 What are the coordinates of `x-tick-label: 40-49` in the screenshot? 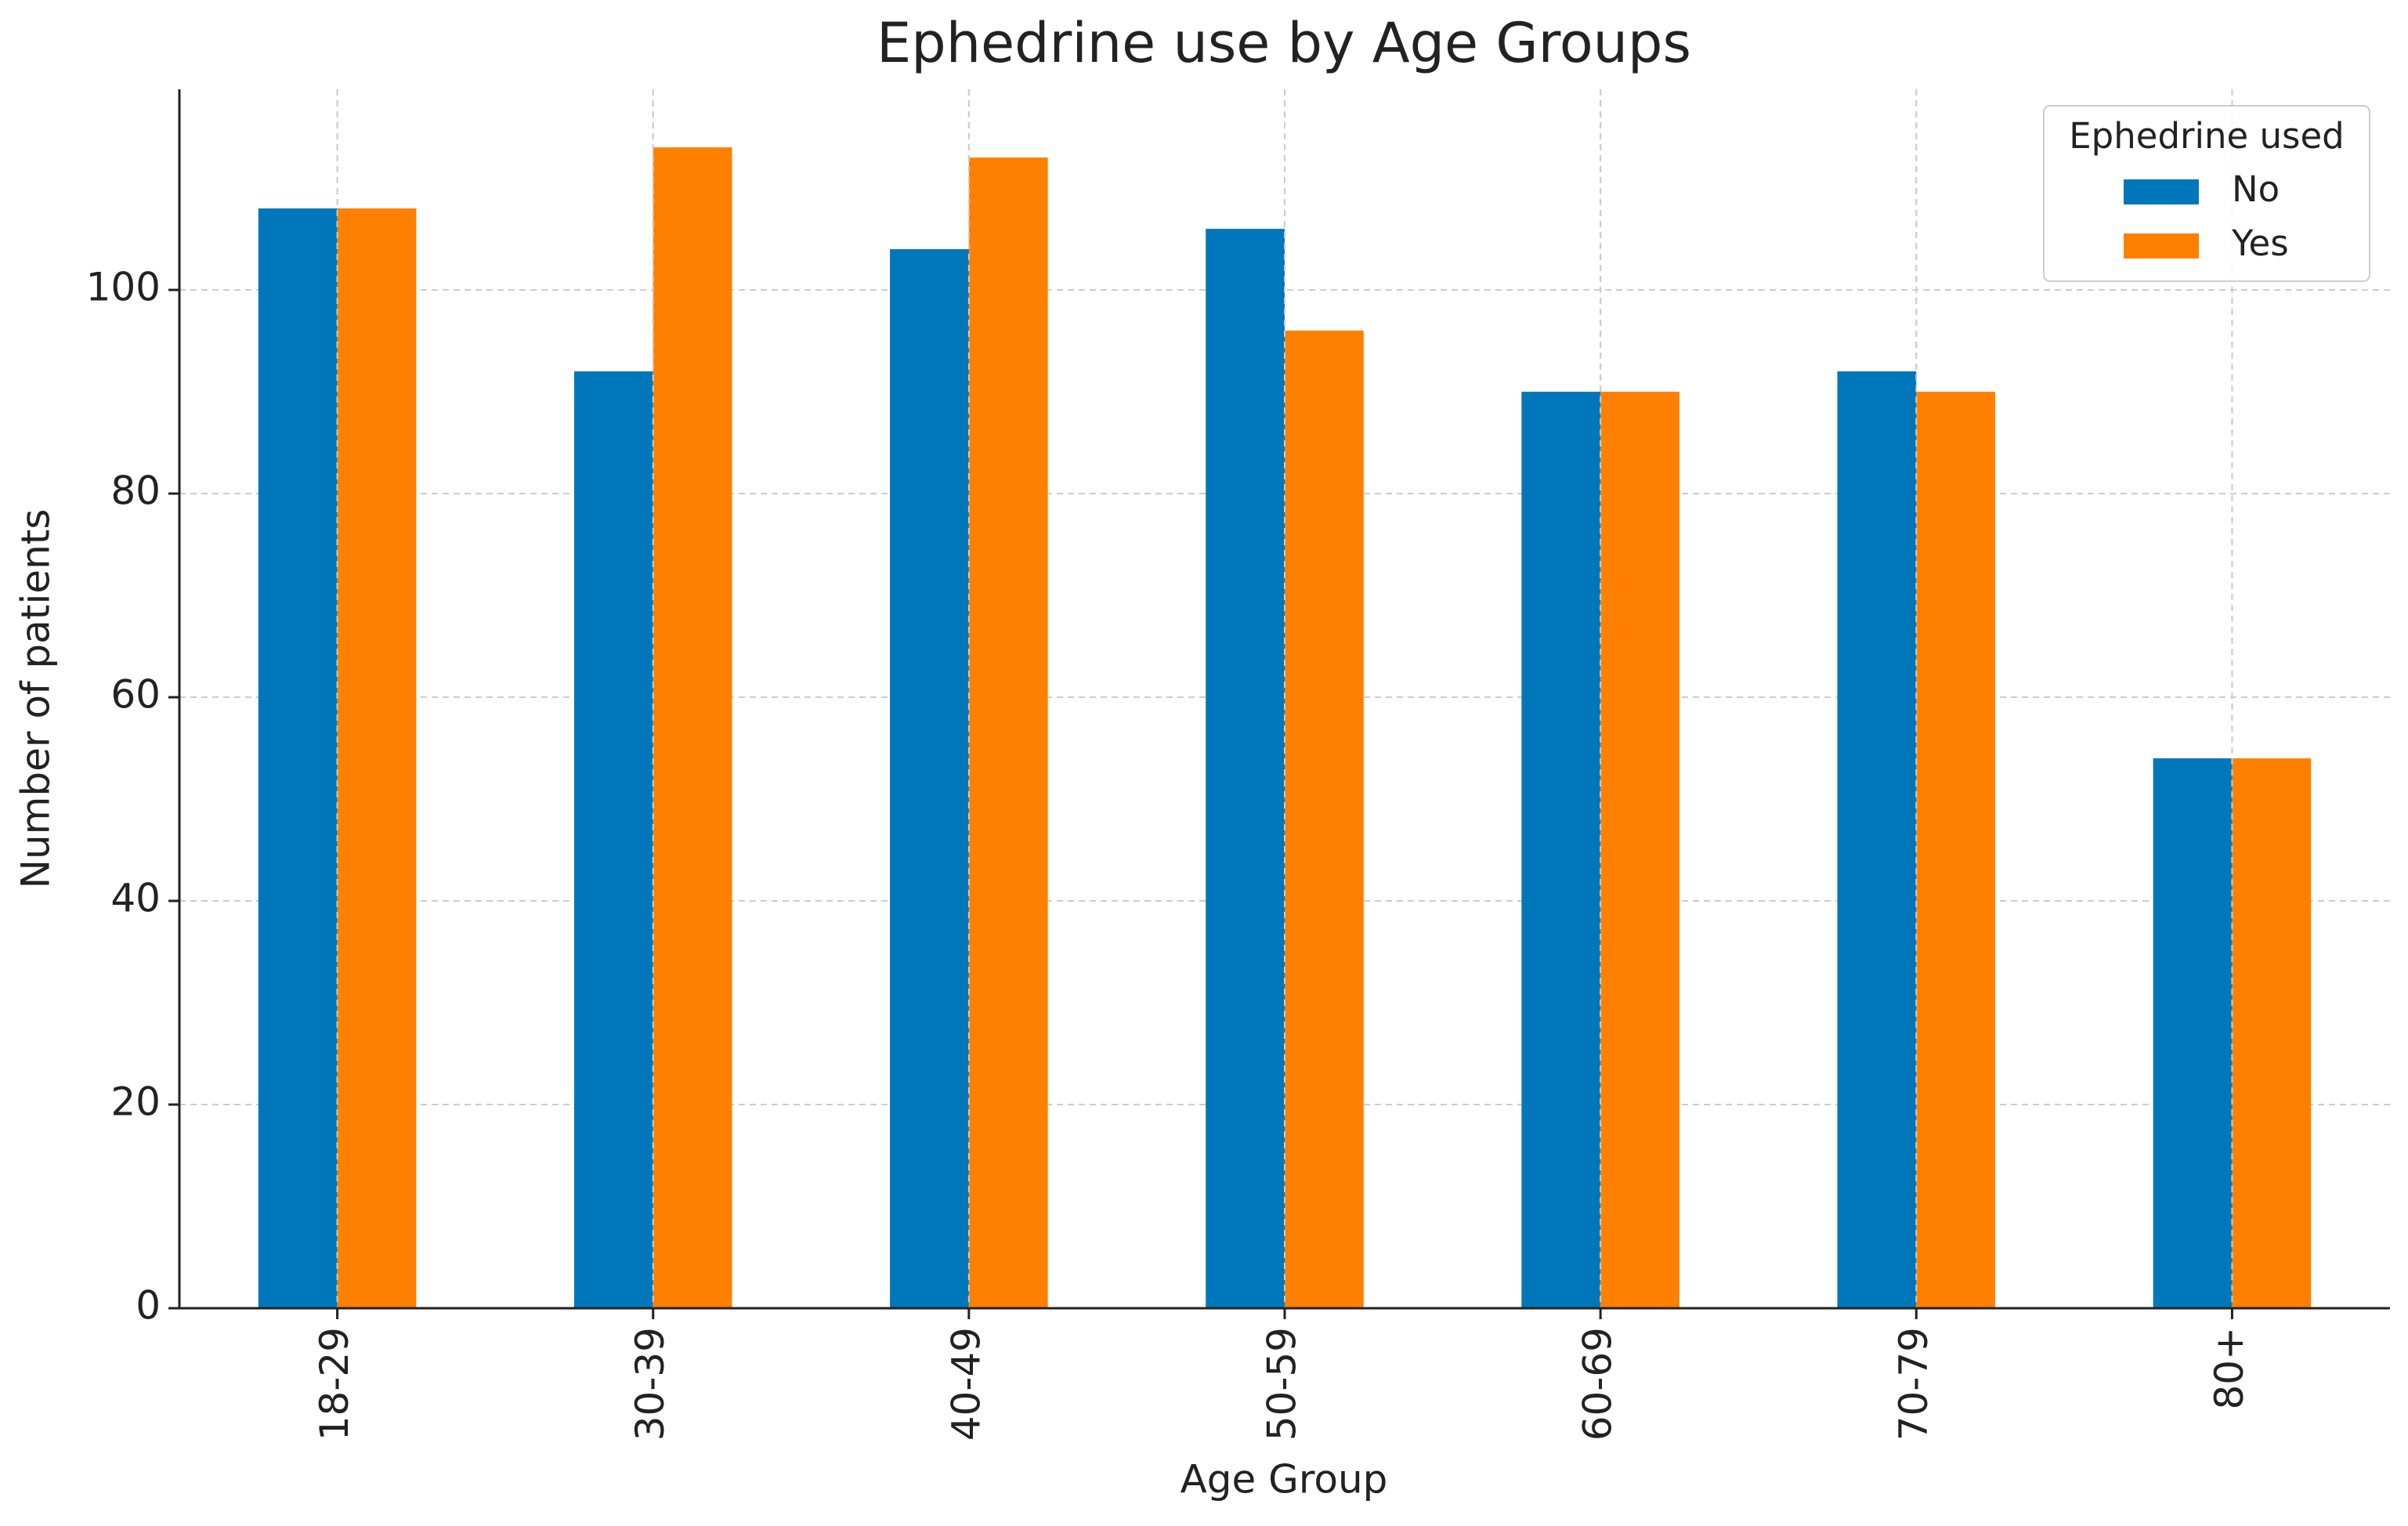 It's located at (966, 1384).